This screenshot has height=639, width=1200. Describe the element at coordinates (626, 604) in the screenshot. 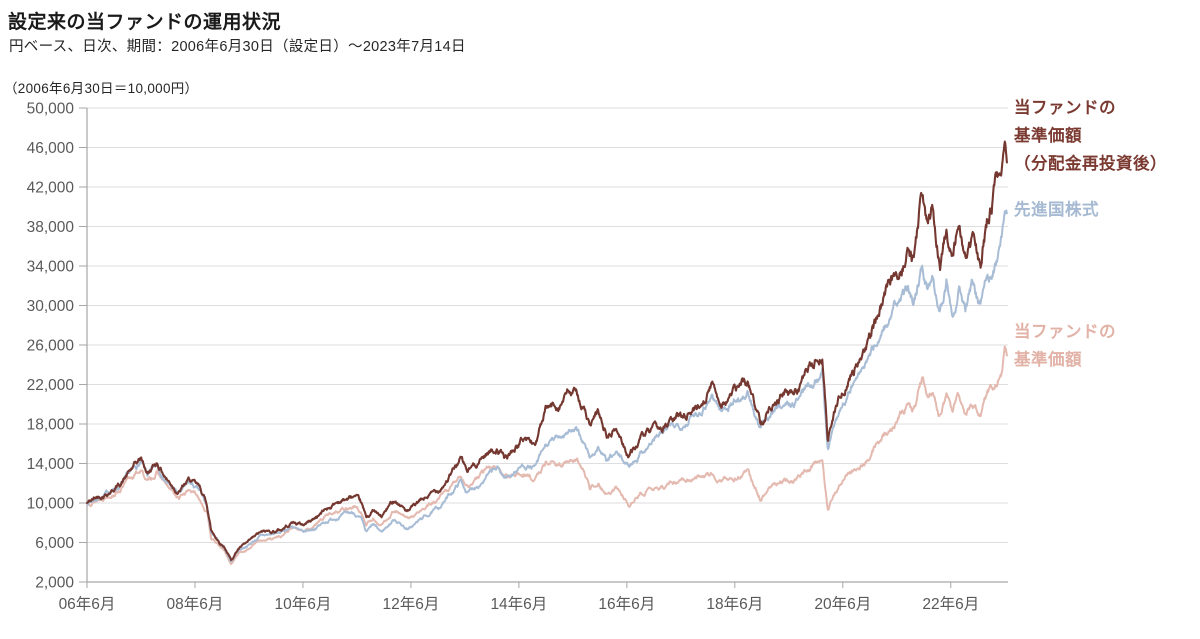

I see `x-tick-label: 16年6月` at that location.